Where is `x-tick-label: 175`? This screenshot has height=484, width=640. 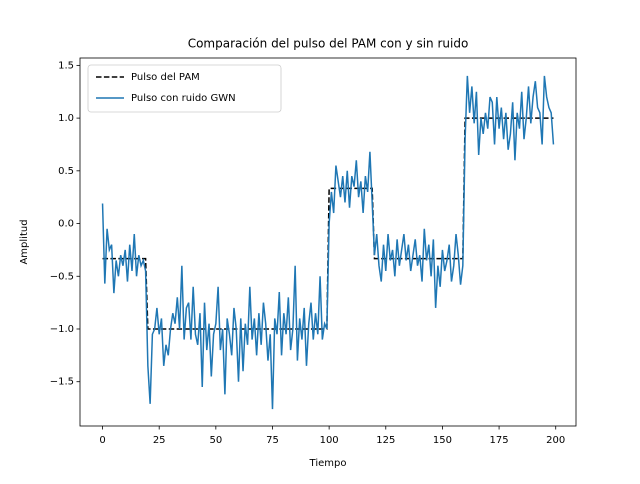 x-tick-label: 175 is located at coordinates (499, 440).